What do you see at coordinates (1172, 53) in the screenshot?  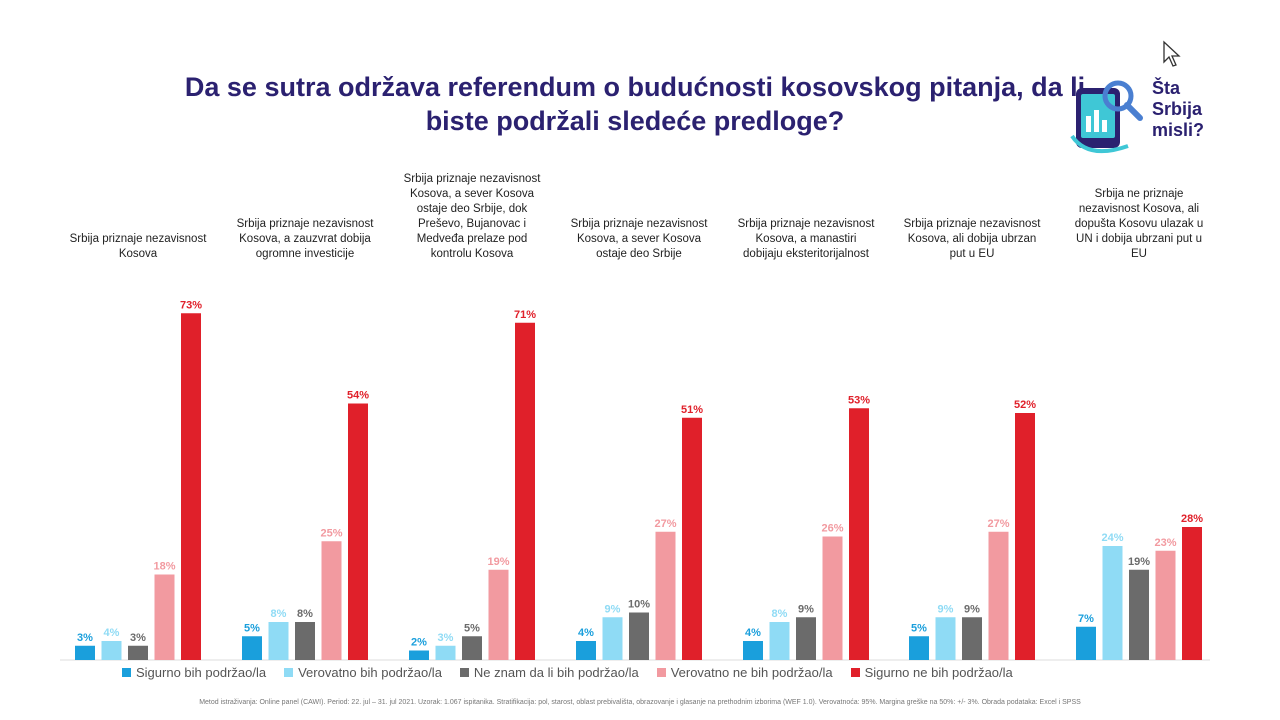 I see `mouse-cursor-icon` at bounding box center [1172, 53].